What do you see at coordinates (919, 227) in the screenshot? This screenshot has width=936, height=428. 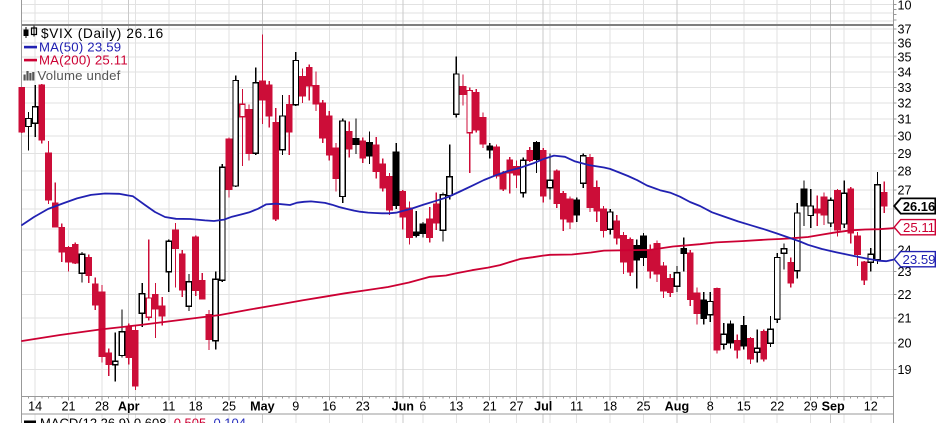 I see `svg-text: 25.11` at bounding box center [919, 227].